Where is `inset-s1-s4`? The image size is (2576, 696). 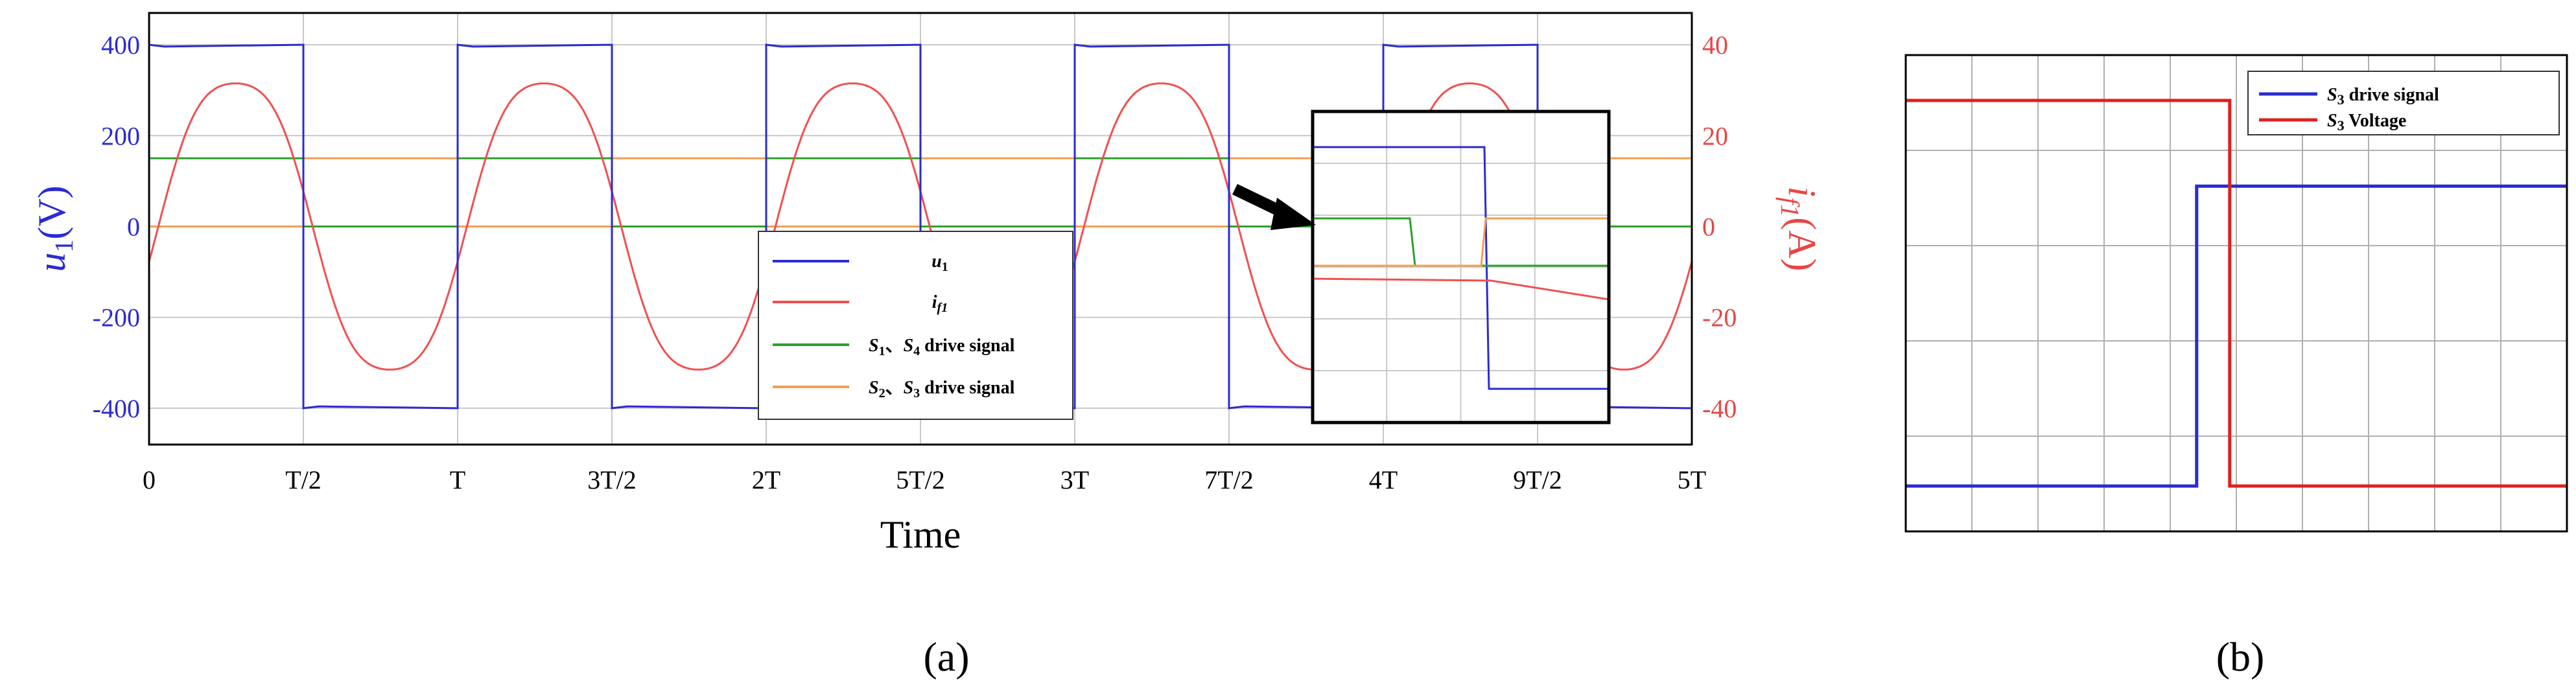
inset-s1-s4 is located at coordinates (1461, 242).